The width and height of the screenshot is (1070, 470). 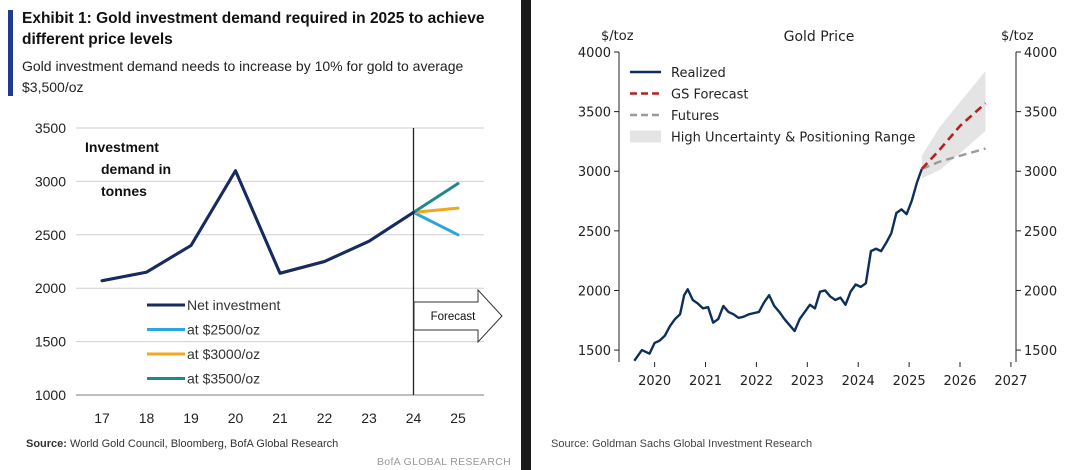 I want to click on exhibit-accent-bar, so click(x=10, y=53).